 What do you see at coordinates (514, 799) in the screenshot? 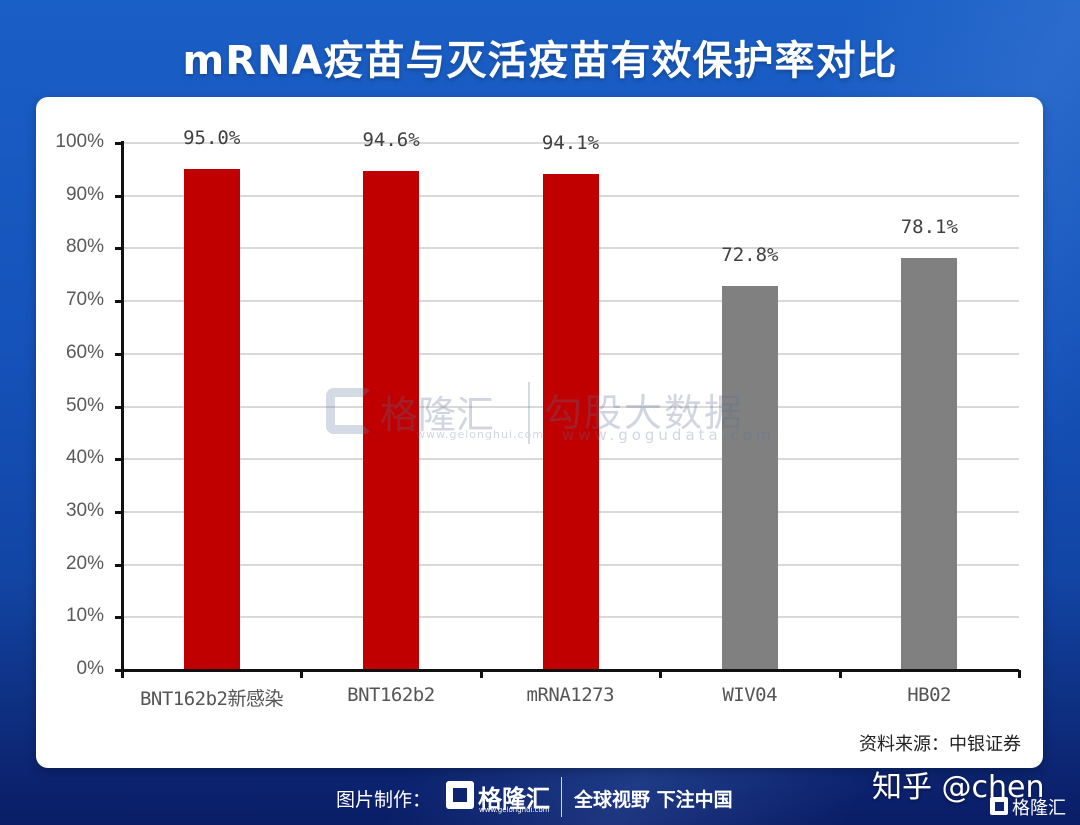
I see `footer-brand: 格隆汇` at bounding box center [514, 799].